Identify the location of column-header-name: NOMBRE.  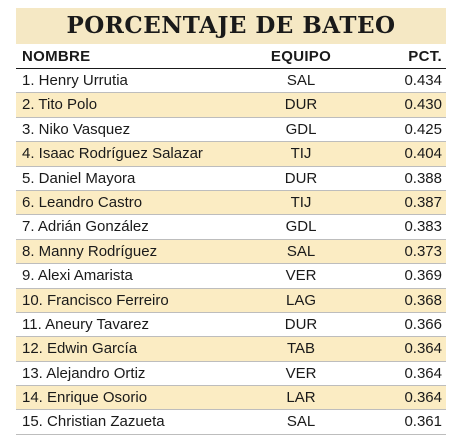
(56, 56).